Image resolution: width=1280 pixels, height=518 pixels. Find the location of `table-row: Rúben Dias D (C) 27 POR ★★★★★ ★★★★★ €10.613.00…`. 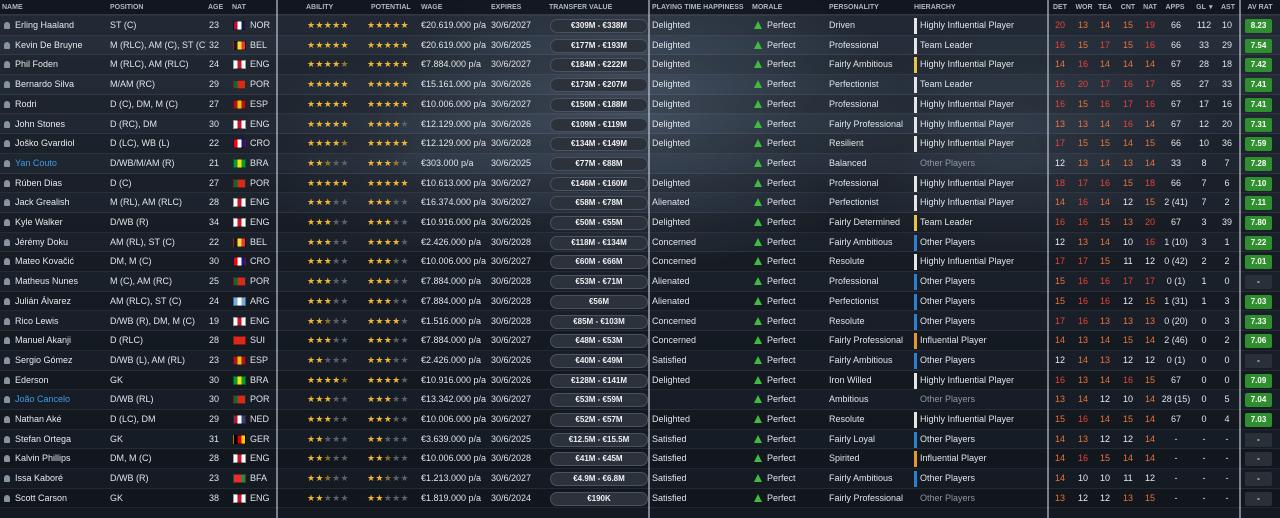

table-row: Rúben Dias D (C) 27 POR ★★★★★ ★★★★★ €10.613.00… is located at coordinates (640, 183).